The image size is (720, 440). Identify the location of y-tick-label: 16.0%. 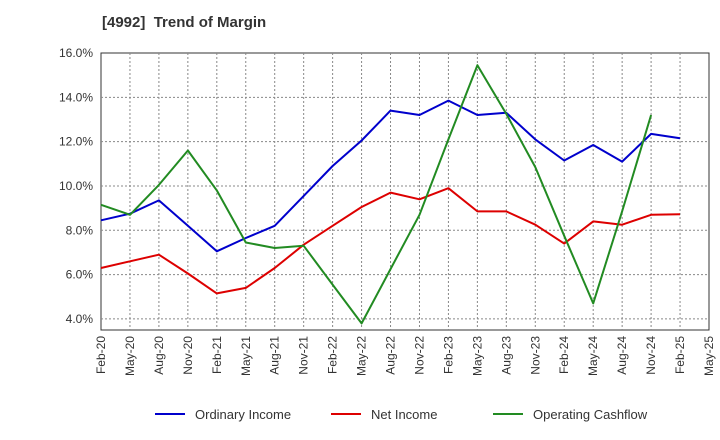
(76, 53).